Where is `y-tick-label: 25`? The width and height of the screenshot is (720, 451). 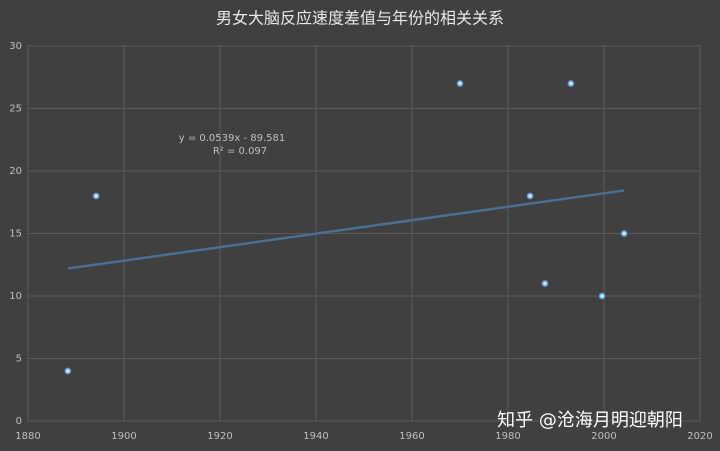
y-tick-label: 25 is located at coordinates (15, 109).